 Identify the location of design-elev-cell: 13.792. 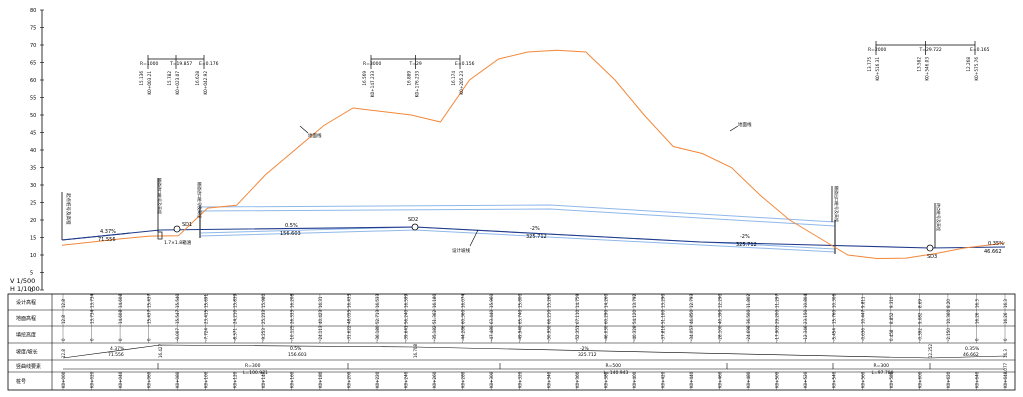
(634, 301).